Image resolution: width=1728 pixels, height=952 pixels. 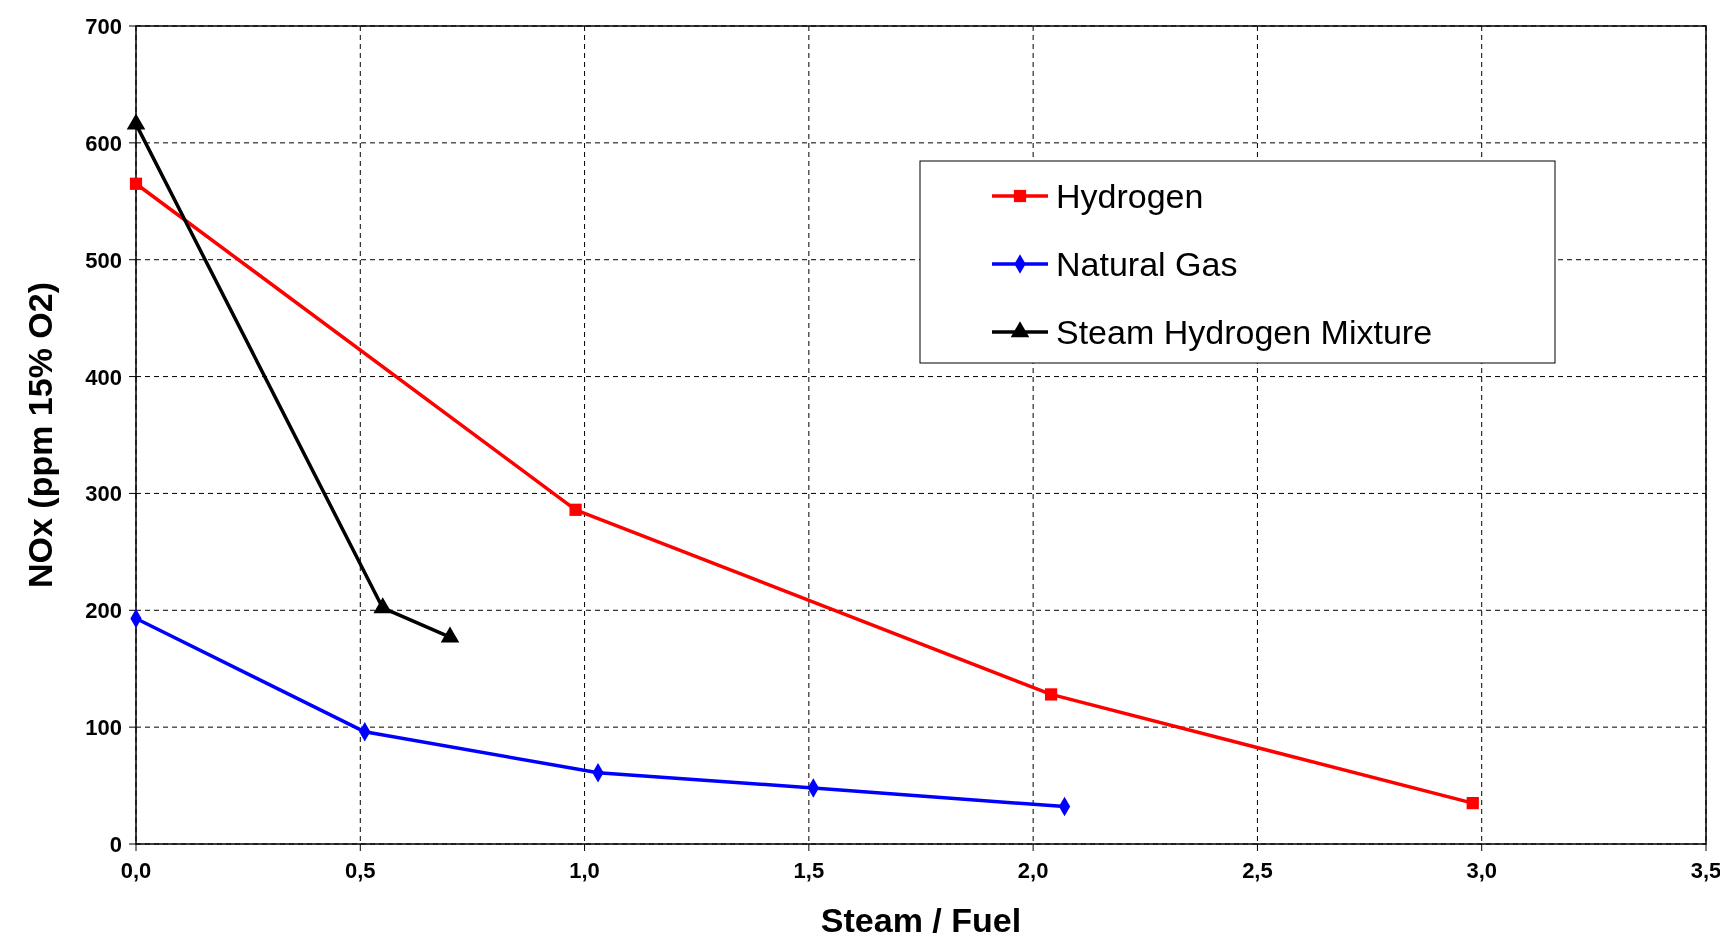 What do you see at coordinates (1244, 332) in the screenshot?
I see `legend-label: Steam Hydrogen Mixture` at bounding box center [1244, 332].